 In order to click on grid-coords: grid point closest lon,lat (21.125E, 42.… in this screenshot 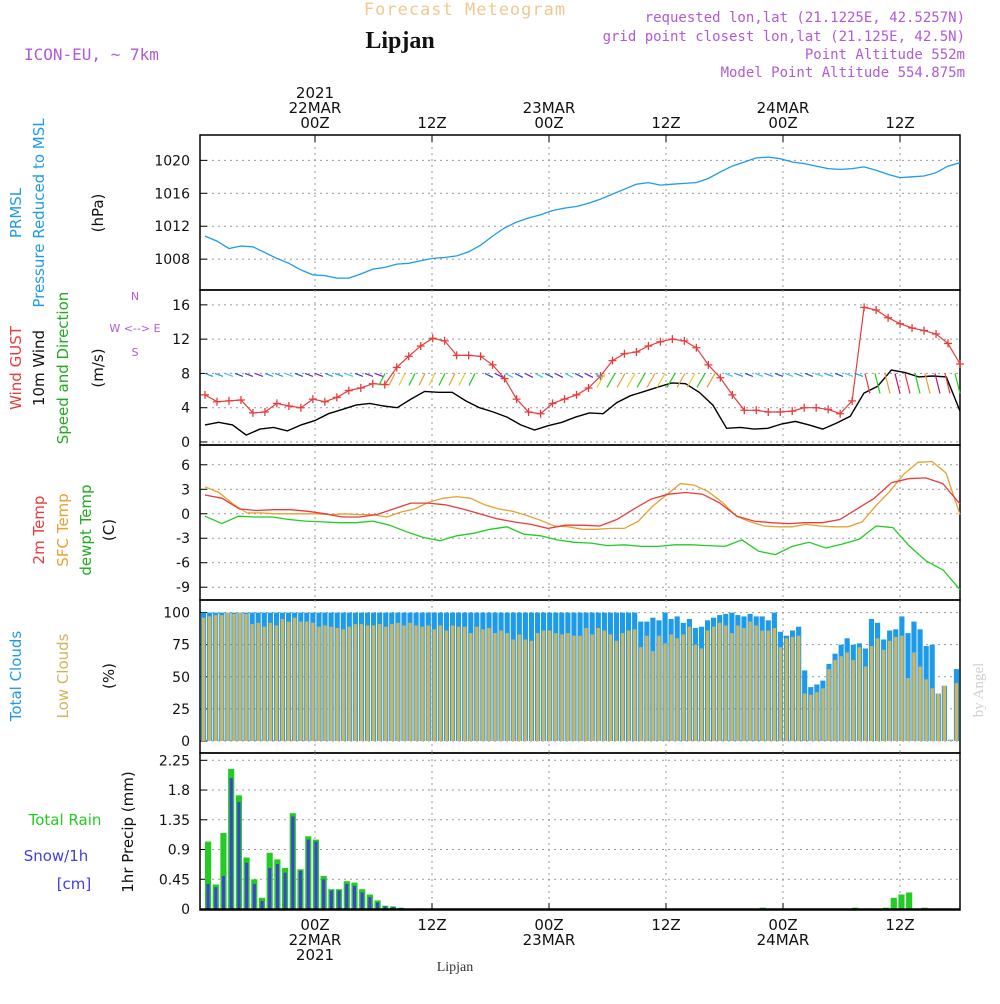, I will do `click(784, 37)`.